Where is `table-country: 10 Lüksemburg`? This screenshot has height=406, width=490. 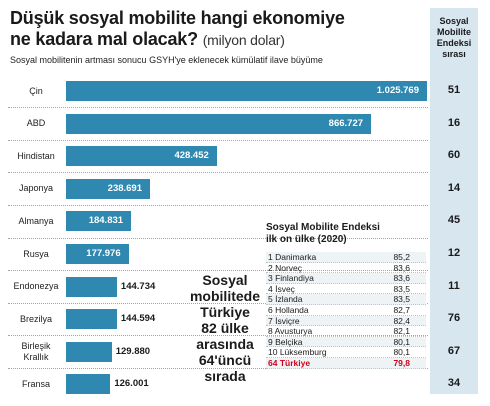
table-country: 10 Lüksemburg is located at coordinates (297, 352).